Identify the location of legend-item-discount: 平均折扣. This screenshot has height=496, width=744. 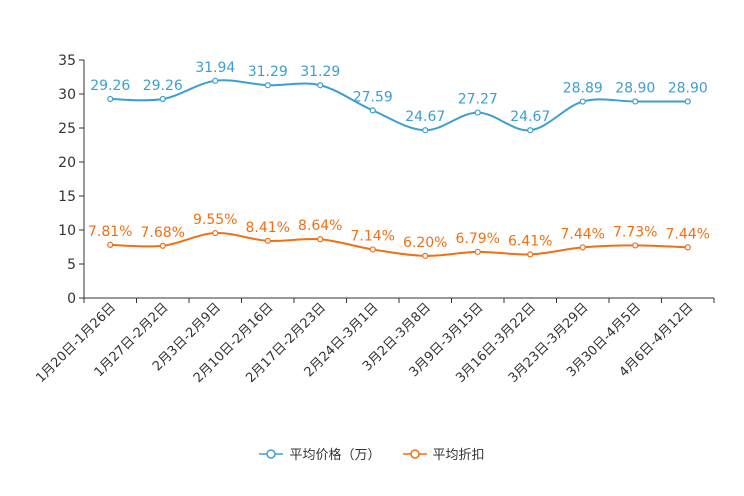
(443, 453).